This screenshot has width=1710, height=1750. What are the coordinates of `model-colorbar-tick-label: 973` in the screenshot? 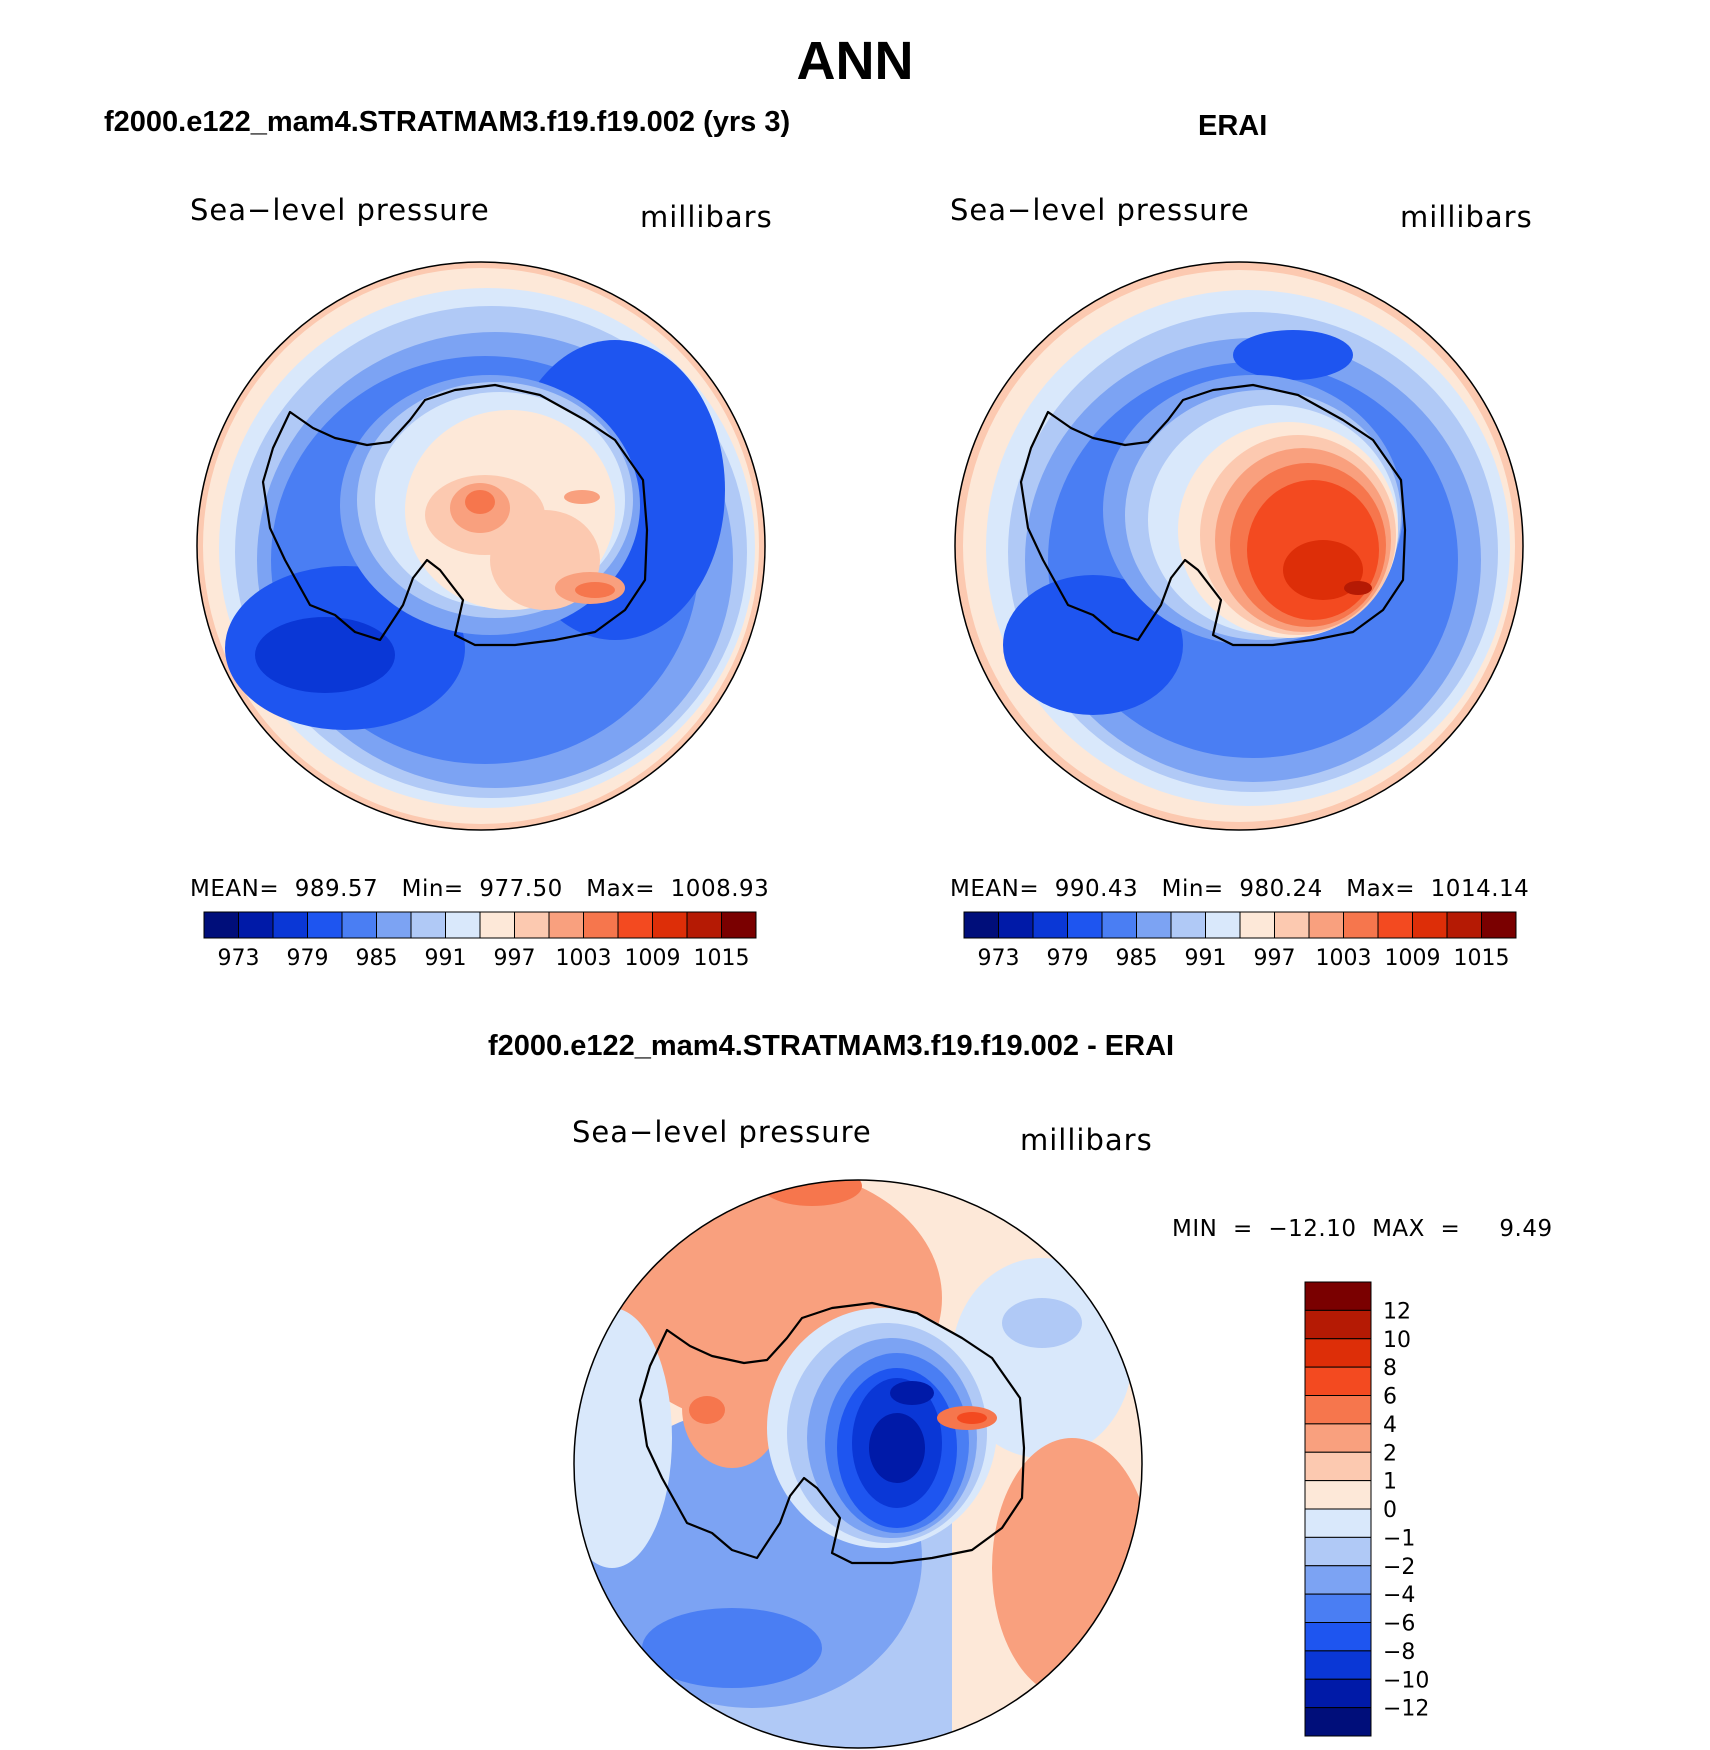 It's located at (239, 958).